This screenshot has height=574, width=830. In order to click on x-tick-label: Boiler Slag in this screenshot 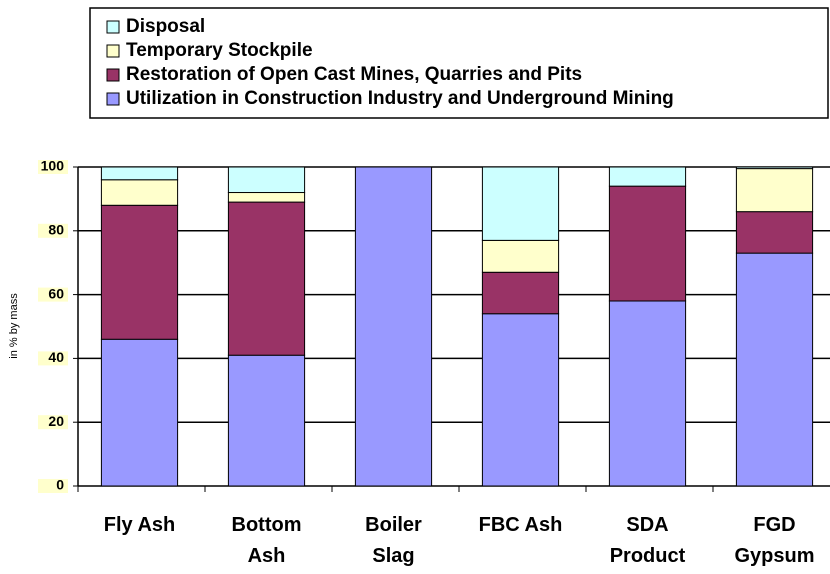, I will do `click(393, 540)`.